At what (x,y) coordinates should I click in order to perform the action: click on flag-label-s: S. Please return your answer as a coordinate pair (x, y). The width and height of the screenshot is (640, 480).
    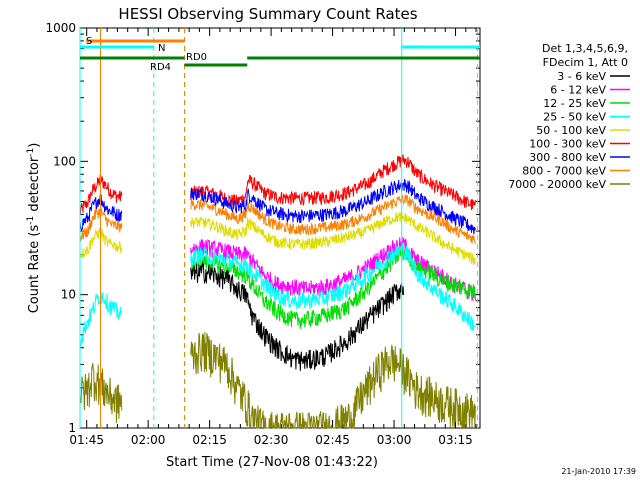
    Looking at the image, I should click on (89, 41).